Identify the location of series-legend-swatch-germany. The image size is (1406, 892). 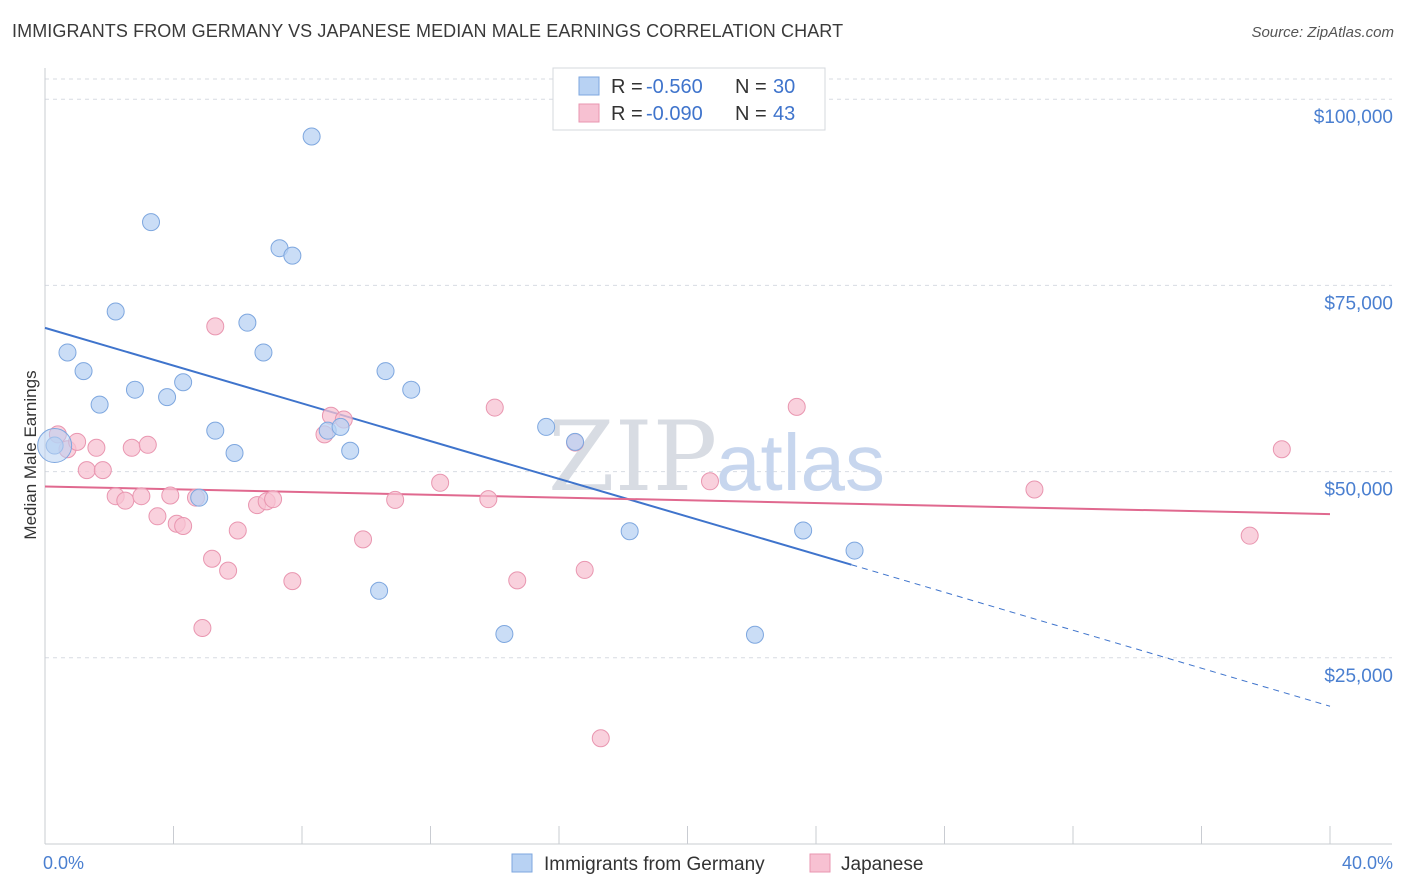
(522, 863).